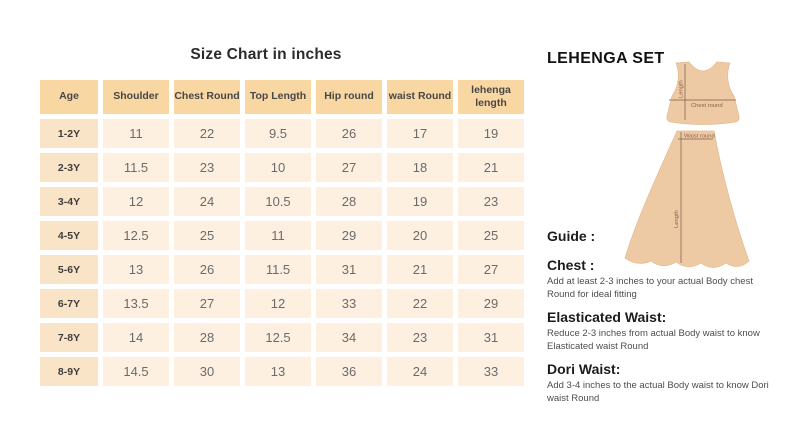 This screenshot has height=423, width=800. I want to click on value-cell: 9.5, so click(278, 133).